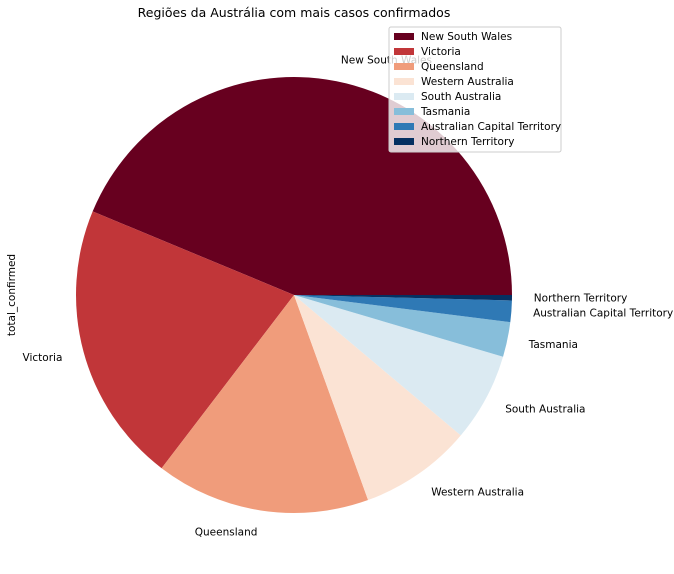  What do you see at coordinates (226, 533) in the screenshot?
I see `slice-label-queensland: Queensland` at bounding box center [226, 533].